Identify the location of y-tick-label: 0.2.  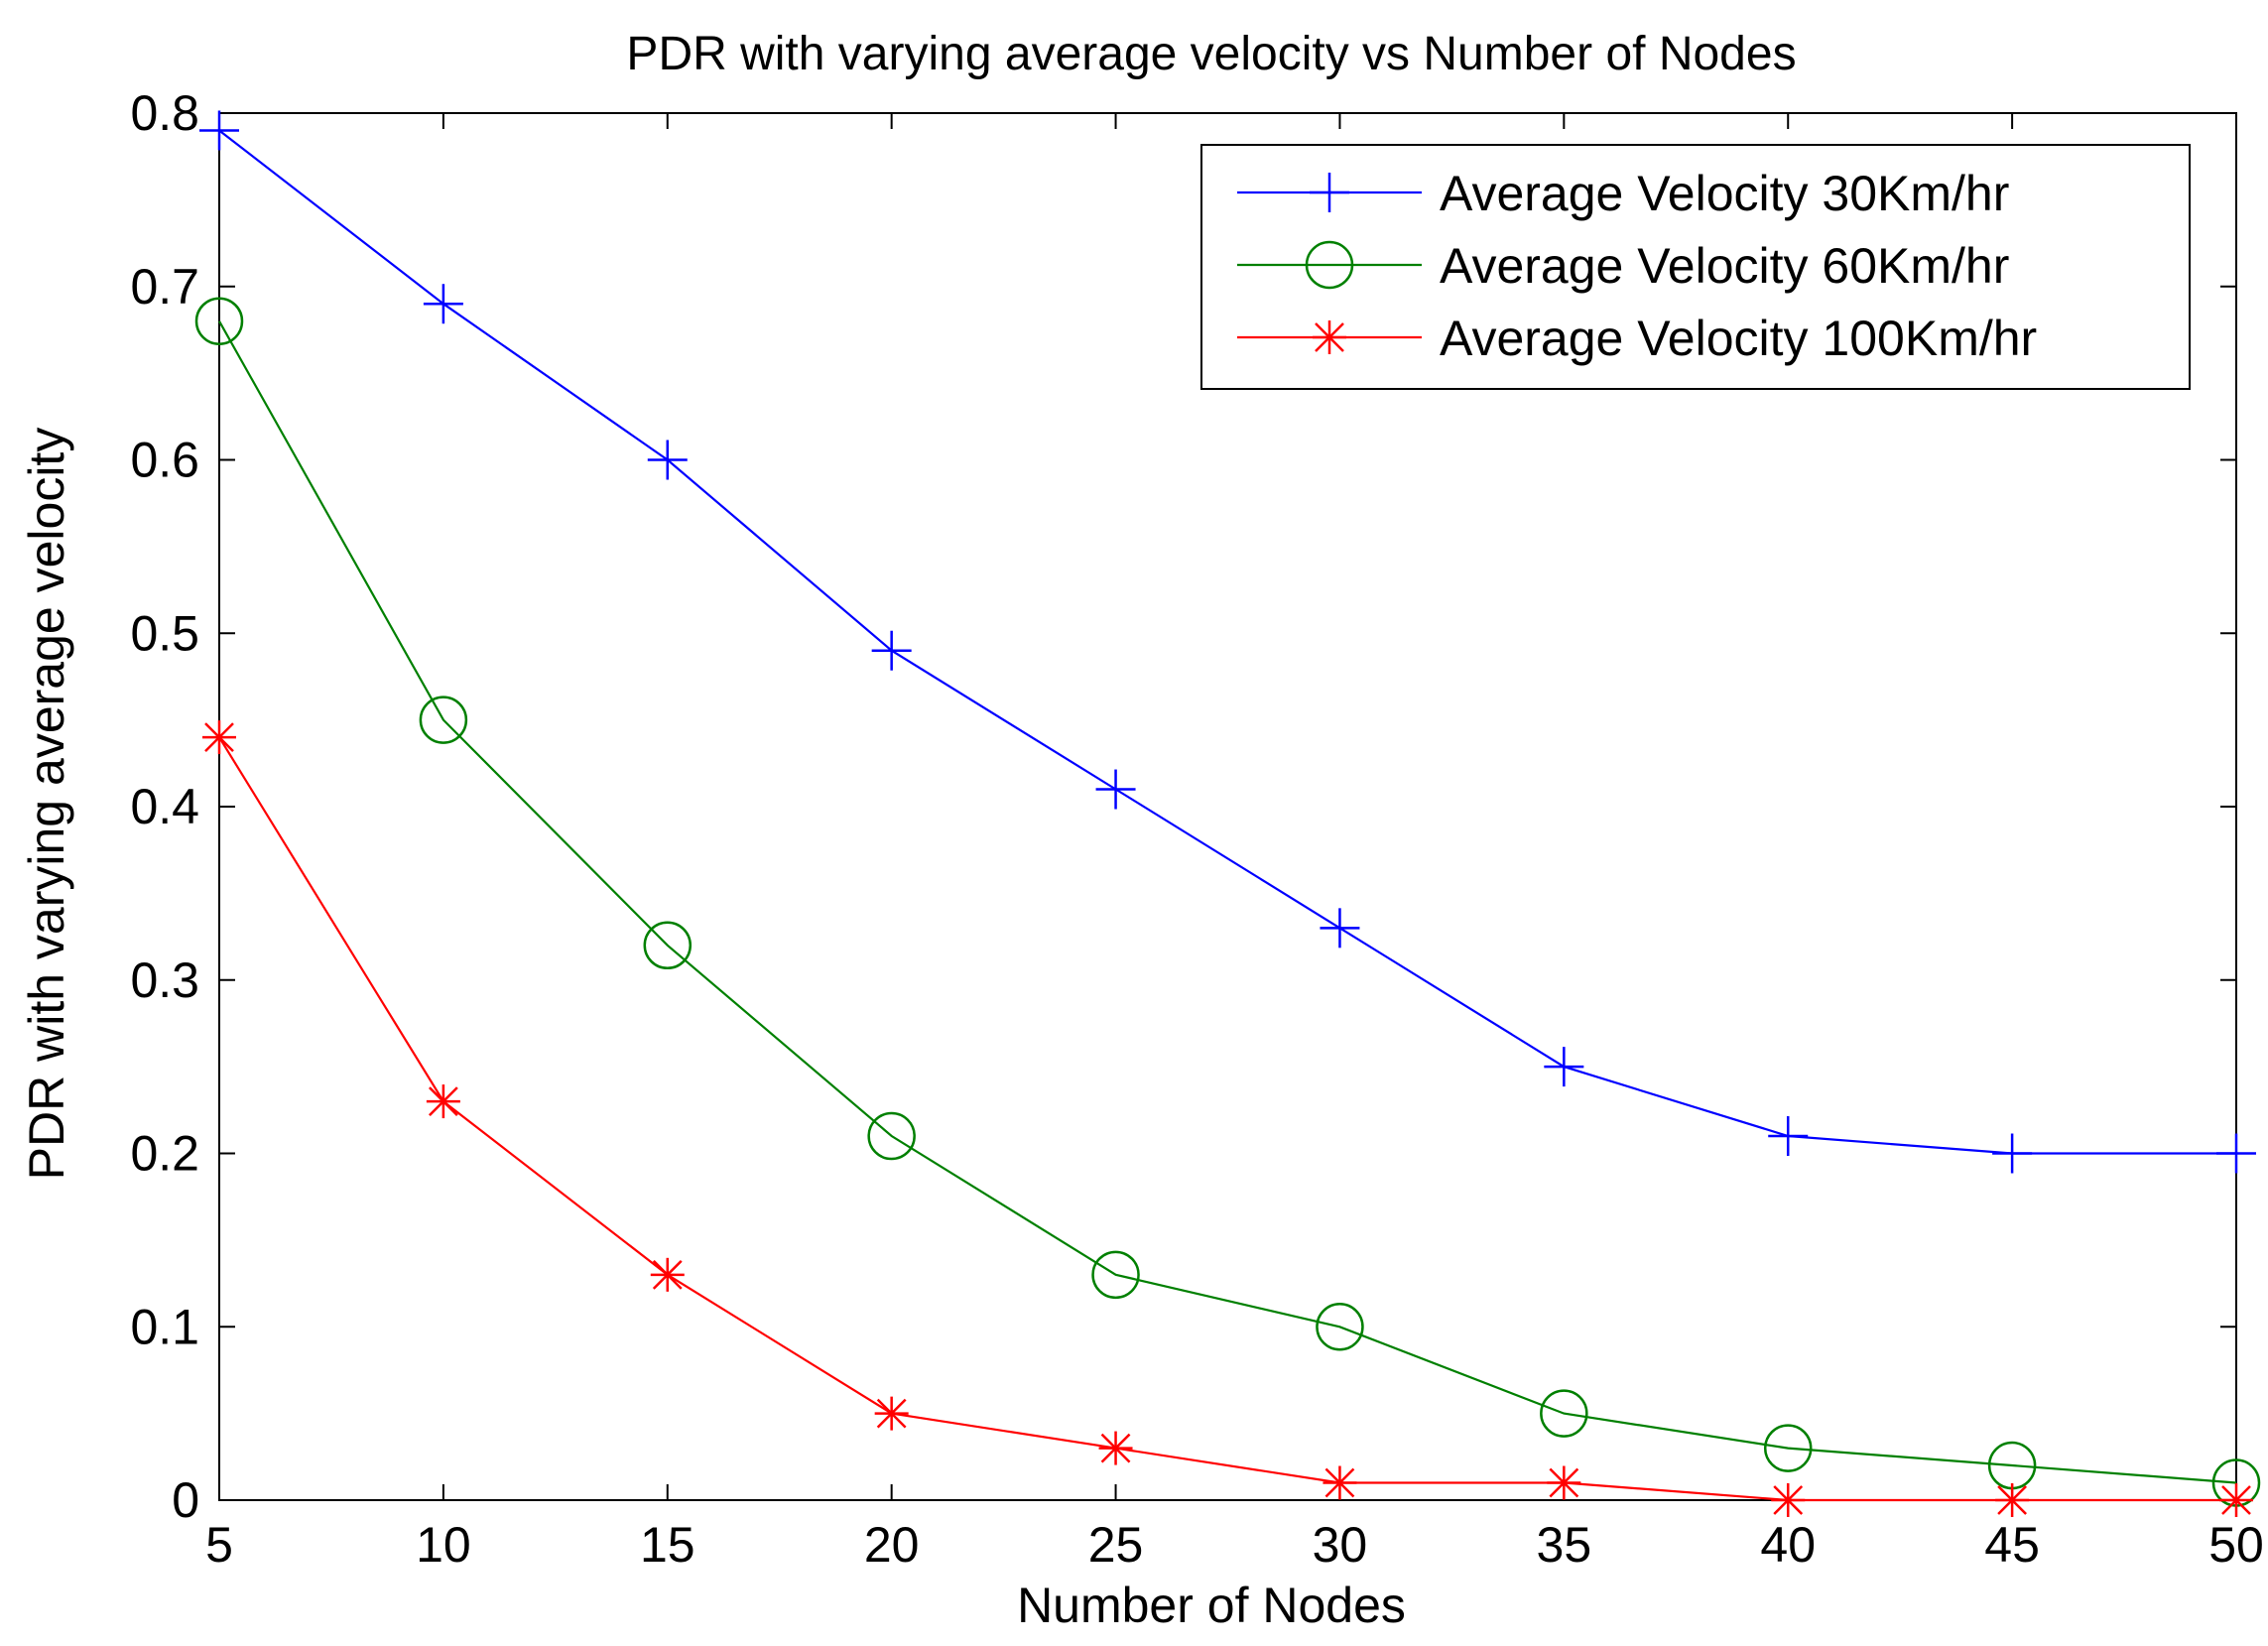
(164, 1154).